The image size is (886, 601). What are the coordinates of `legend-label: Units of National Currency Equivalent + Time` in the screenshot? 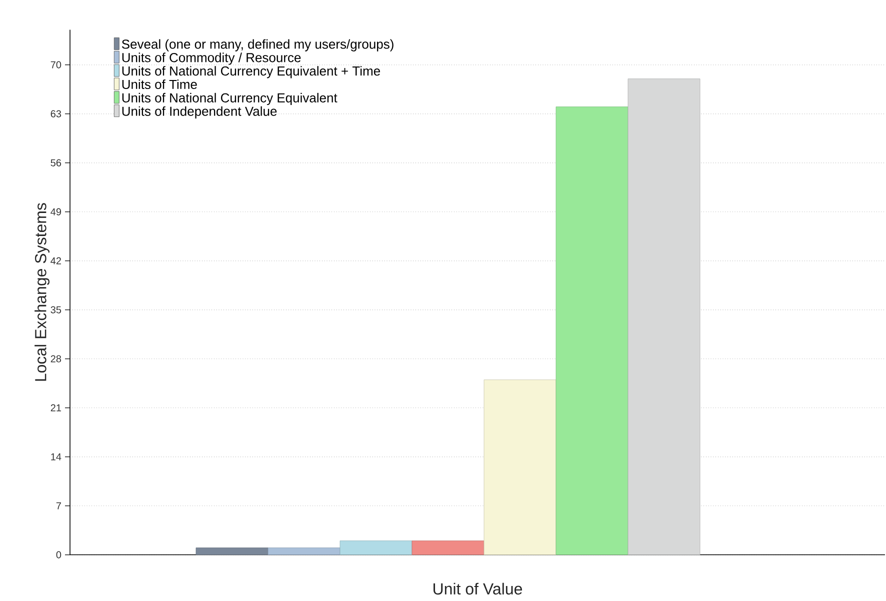 It's located at (251, 72).